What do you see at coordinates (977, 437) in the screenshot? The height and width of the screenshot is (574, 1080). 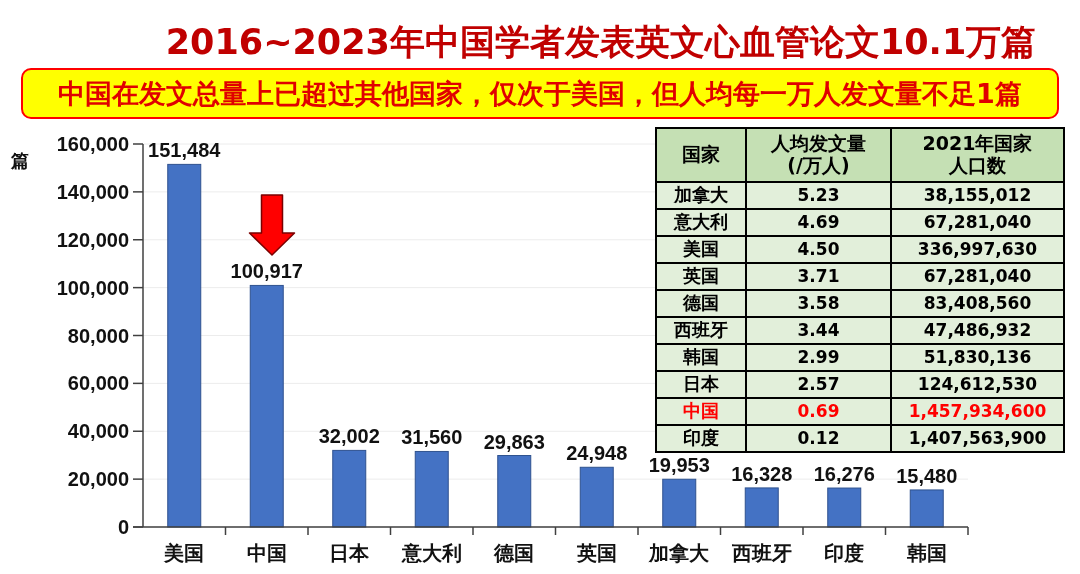 I see `annotation: 1,407,563,900` at bounding box center [977, 437].